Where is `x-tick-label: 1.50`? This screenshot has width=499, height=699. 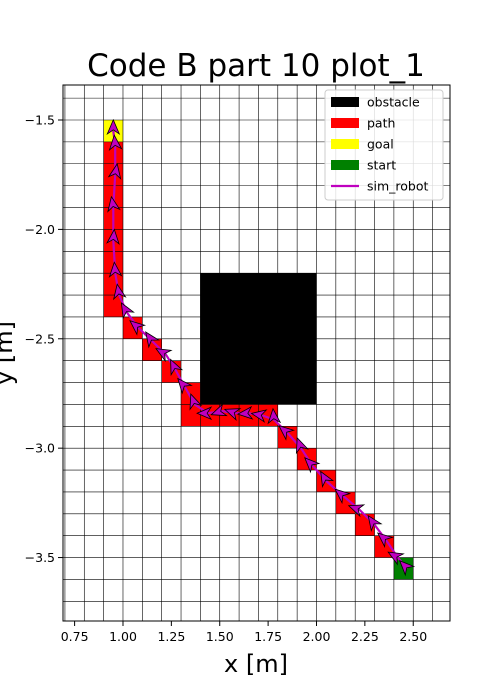 x-tick-label: 1.50 is located at coordinates (220, 636).